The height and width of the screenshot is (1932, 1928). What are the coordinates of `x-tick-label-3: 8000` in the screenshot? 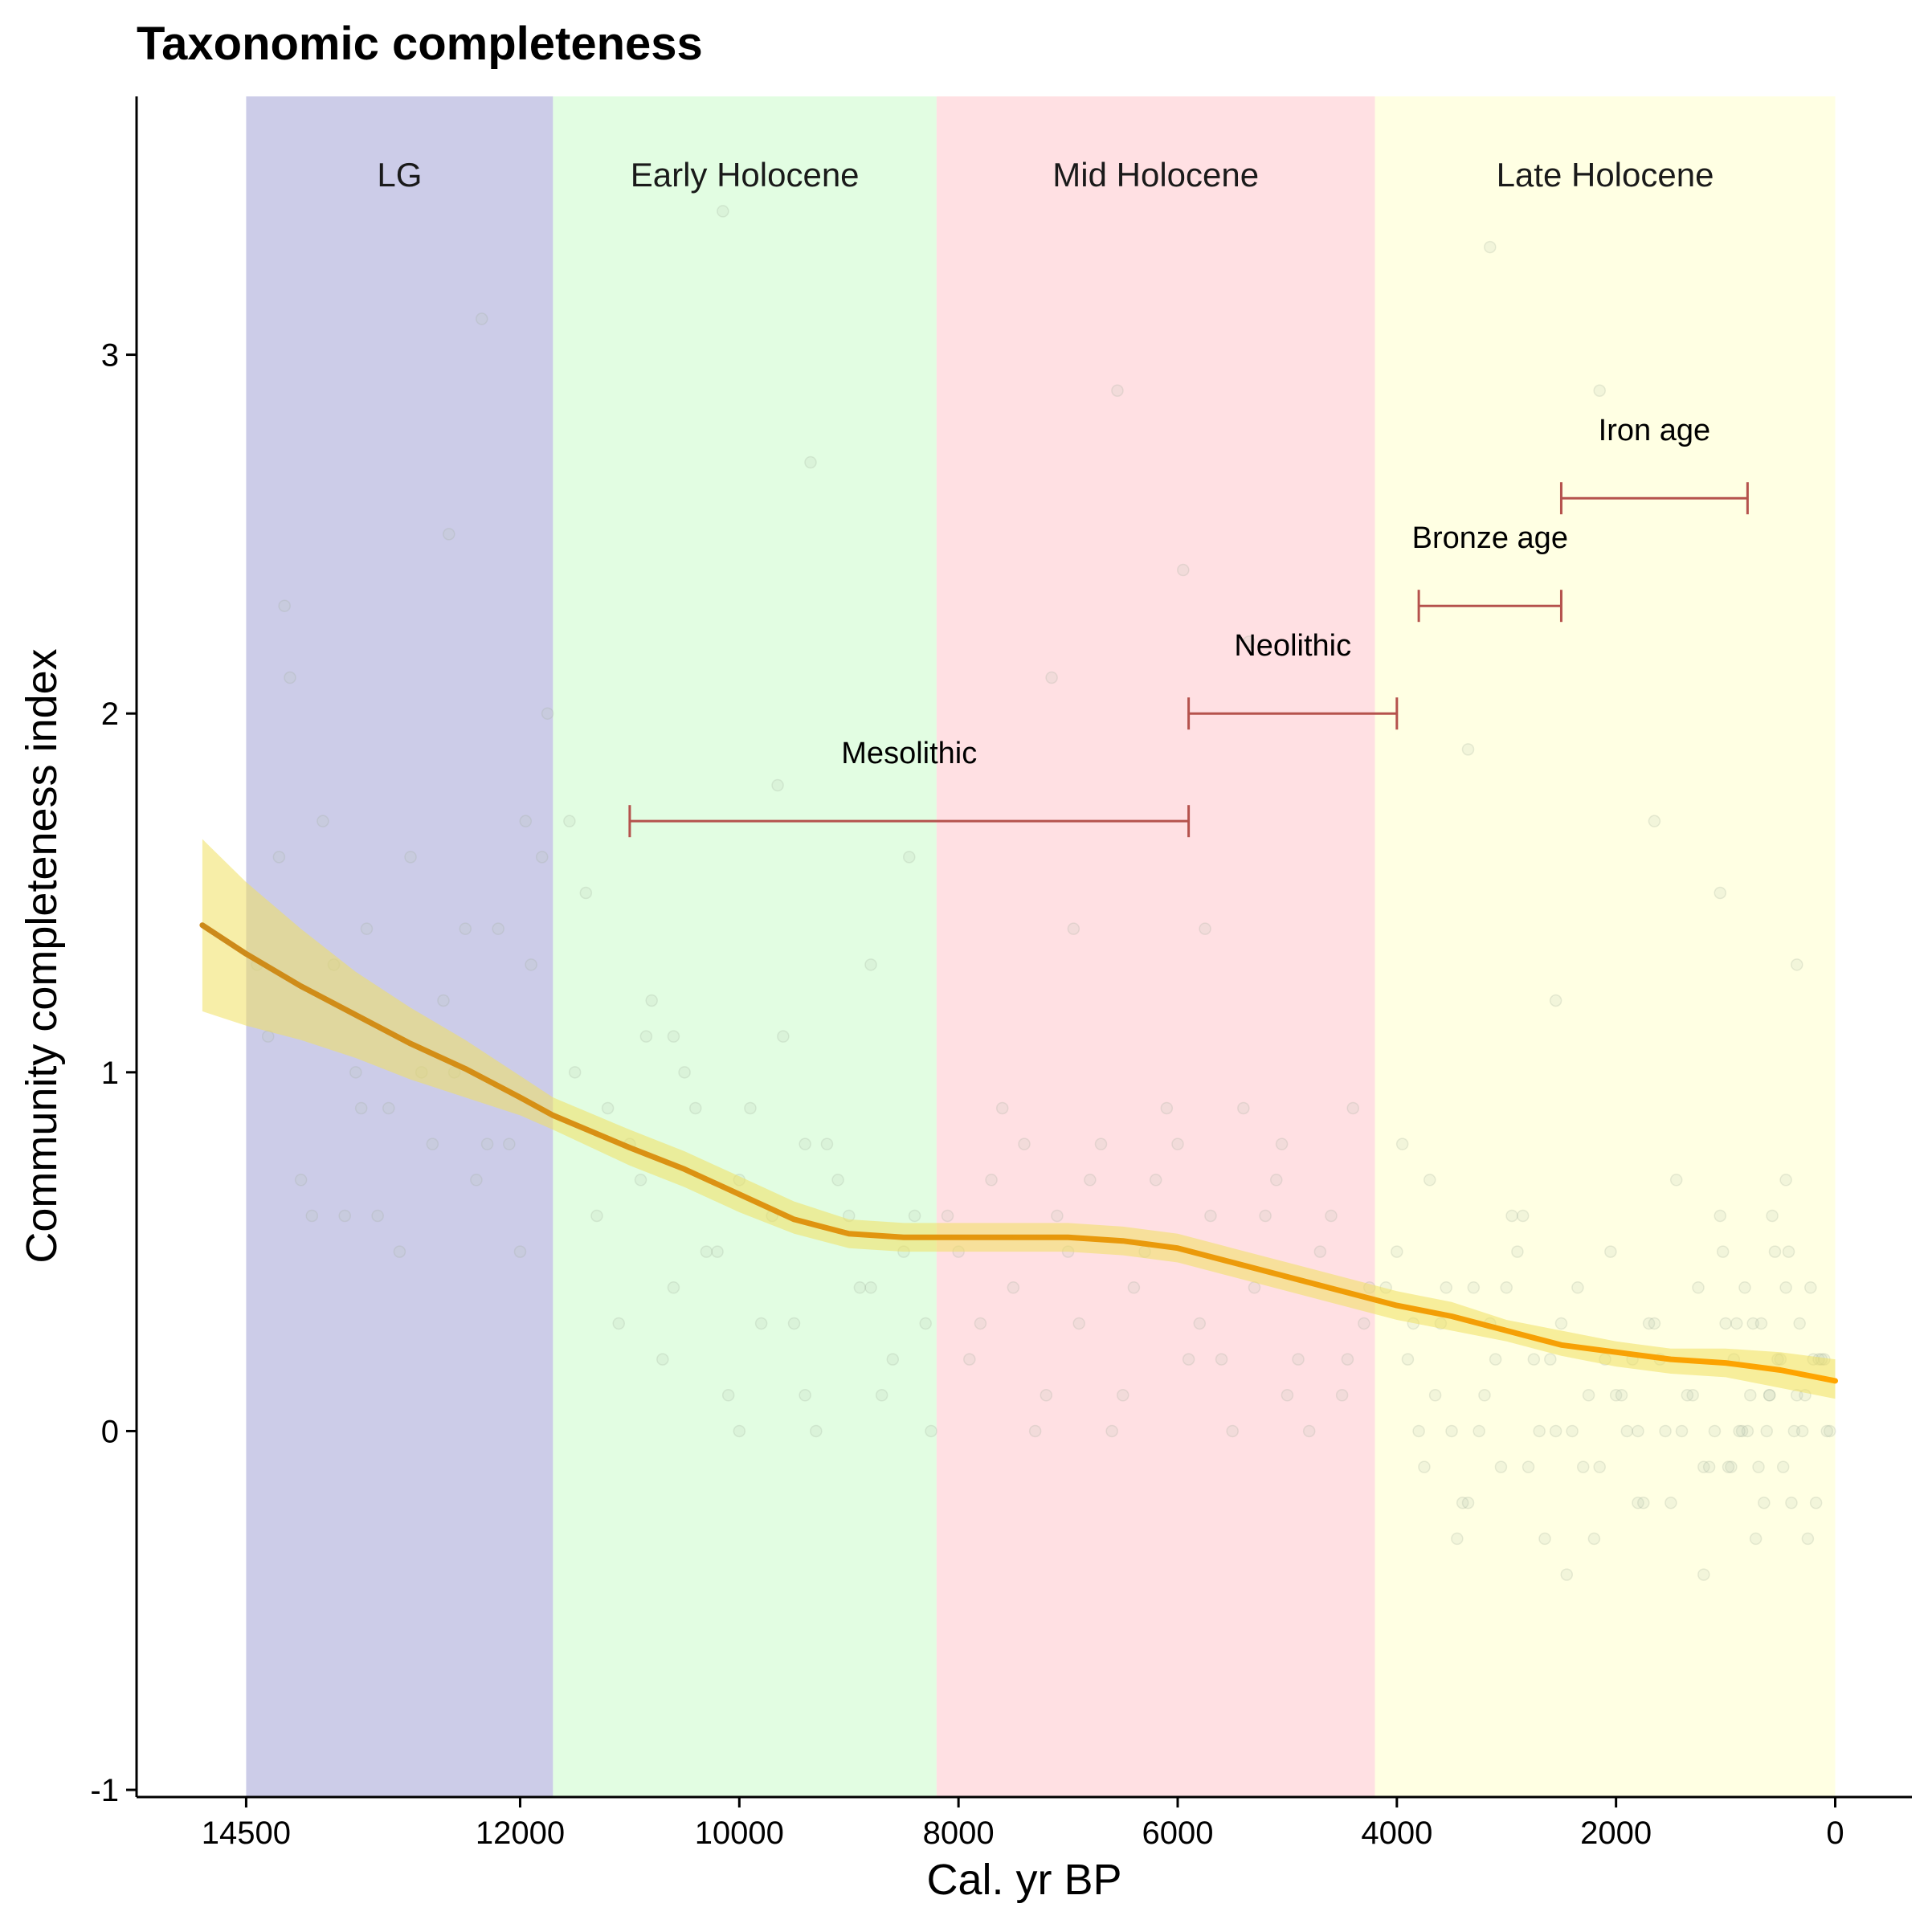 It's located at (959, 1833).